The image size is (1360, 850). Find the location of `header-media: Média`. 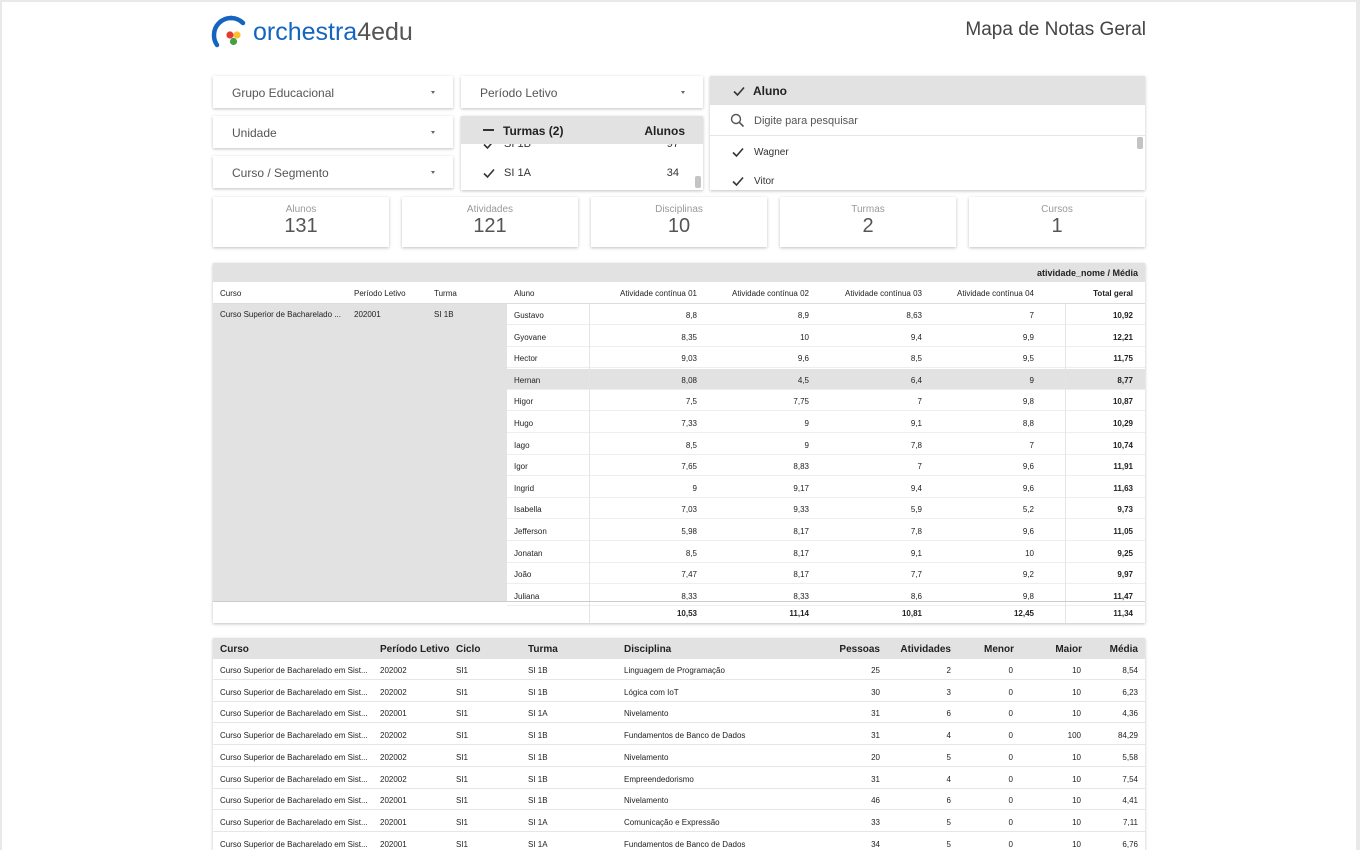

header-media: Média is located at coordinates (1123, 649).